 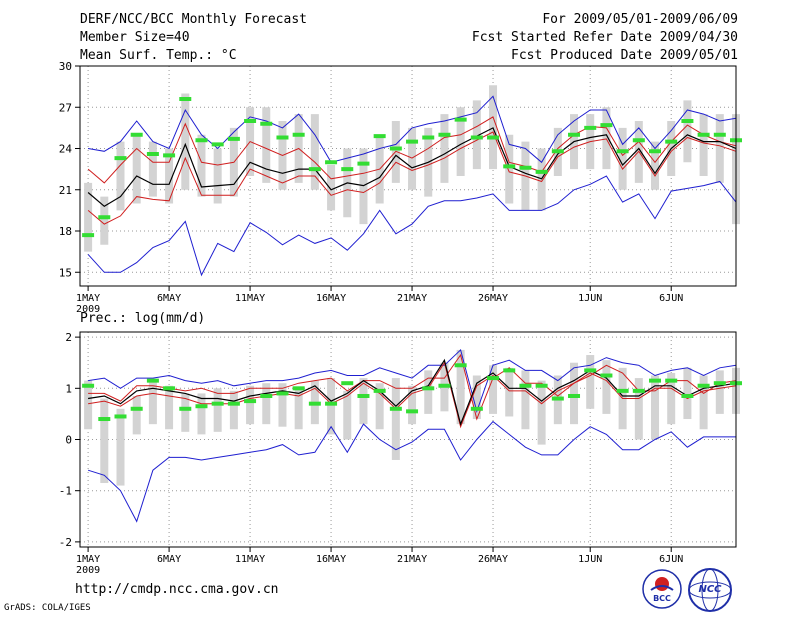 I want to click on chart-title: DERF/NCC/BCC Monthly Forecast, so click(x=193, y=19).